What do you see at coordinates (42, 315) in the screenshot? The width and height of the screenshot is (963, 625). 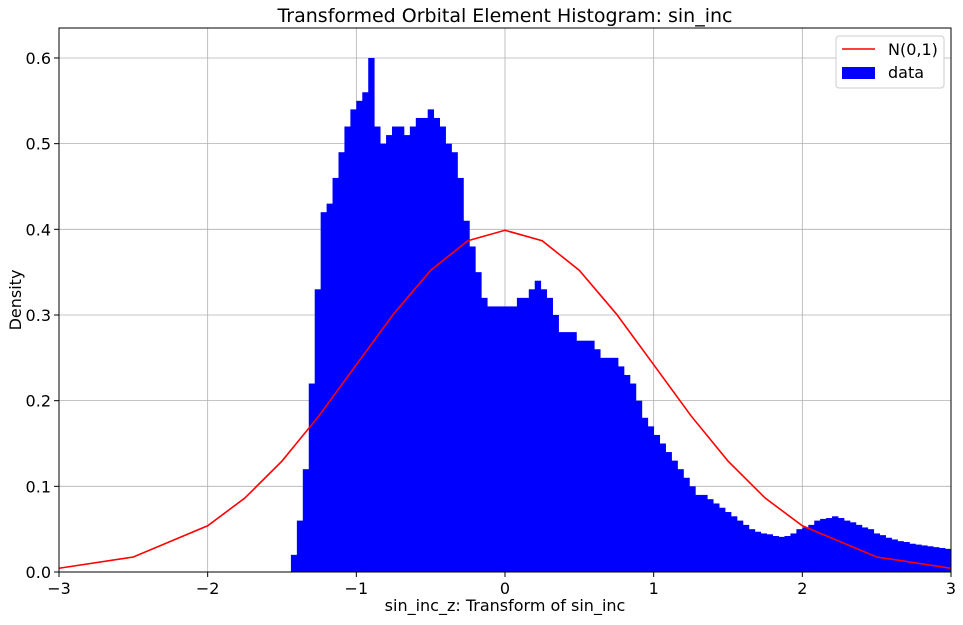 I see `y-axis-ticks: 0.0 0.1 0.2 0.3 0.4 0.5 0.6` at bounding box center [42, 315].